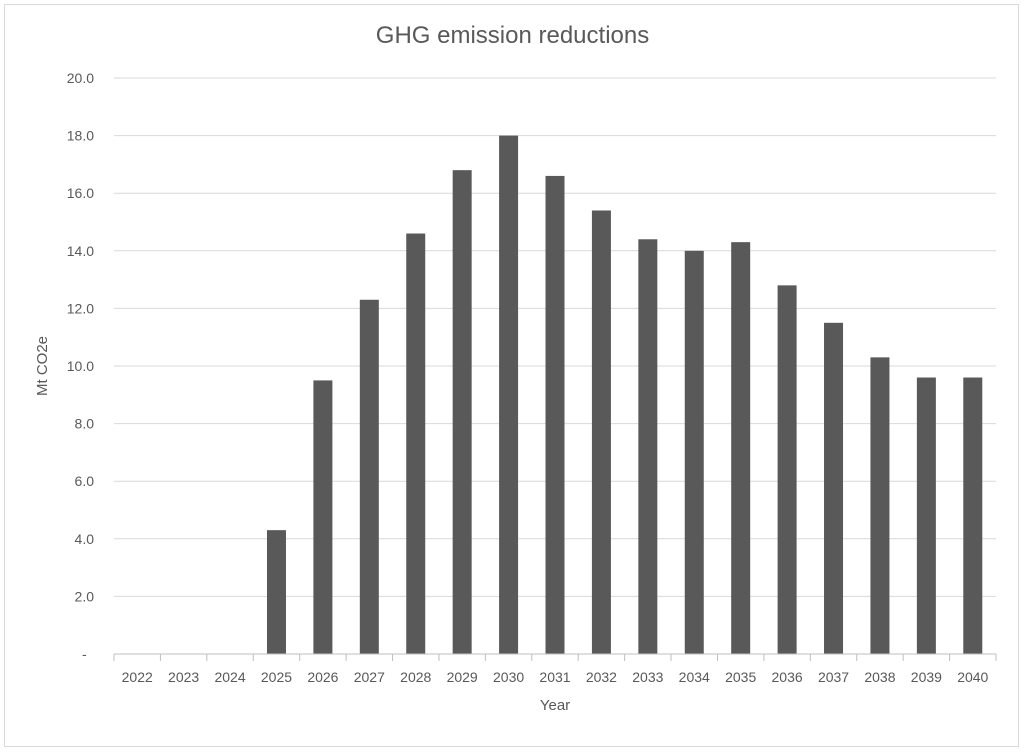 This screenshot has height=753, width=1025. Describe the element at coordinates (740, 677) in the screenshot. I see `x-tick-label: 2035` at that location.